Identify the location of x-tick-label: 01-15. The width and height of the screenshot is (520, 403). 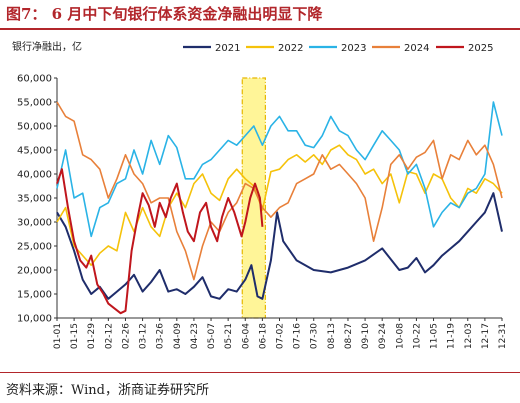
(75, 336).